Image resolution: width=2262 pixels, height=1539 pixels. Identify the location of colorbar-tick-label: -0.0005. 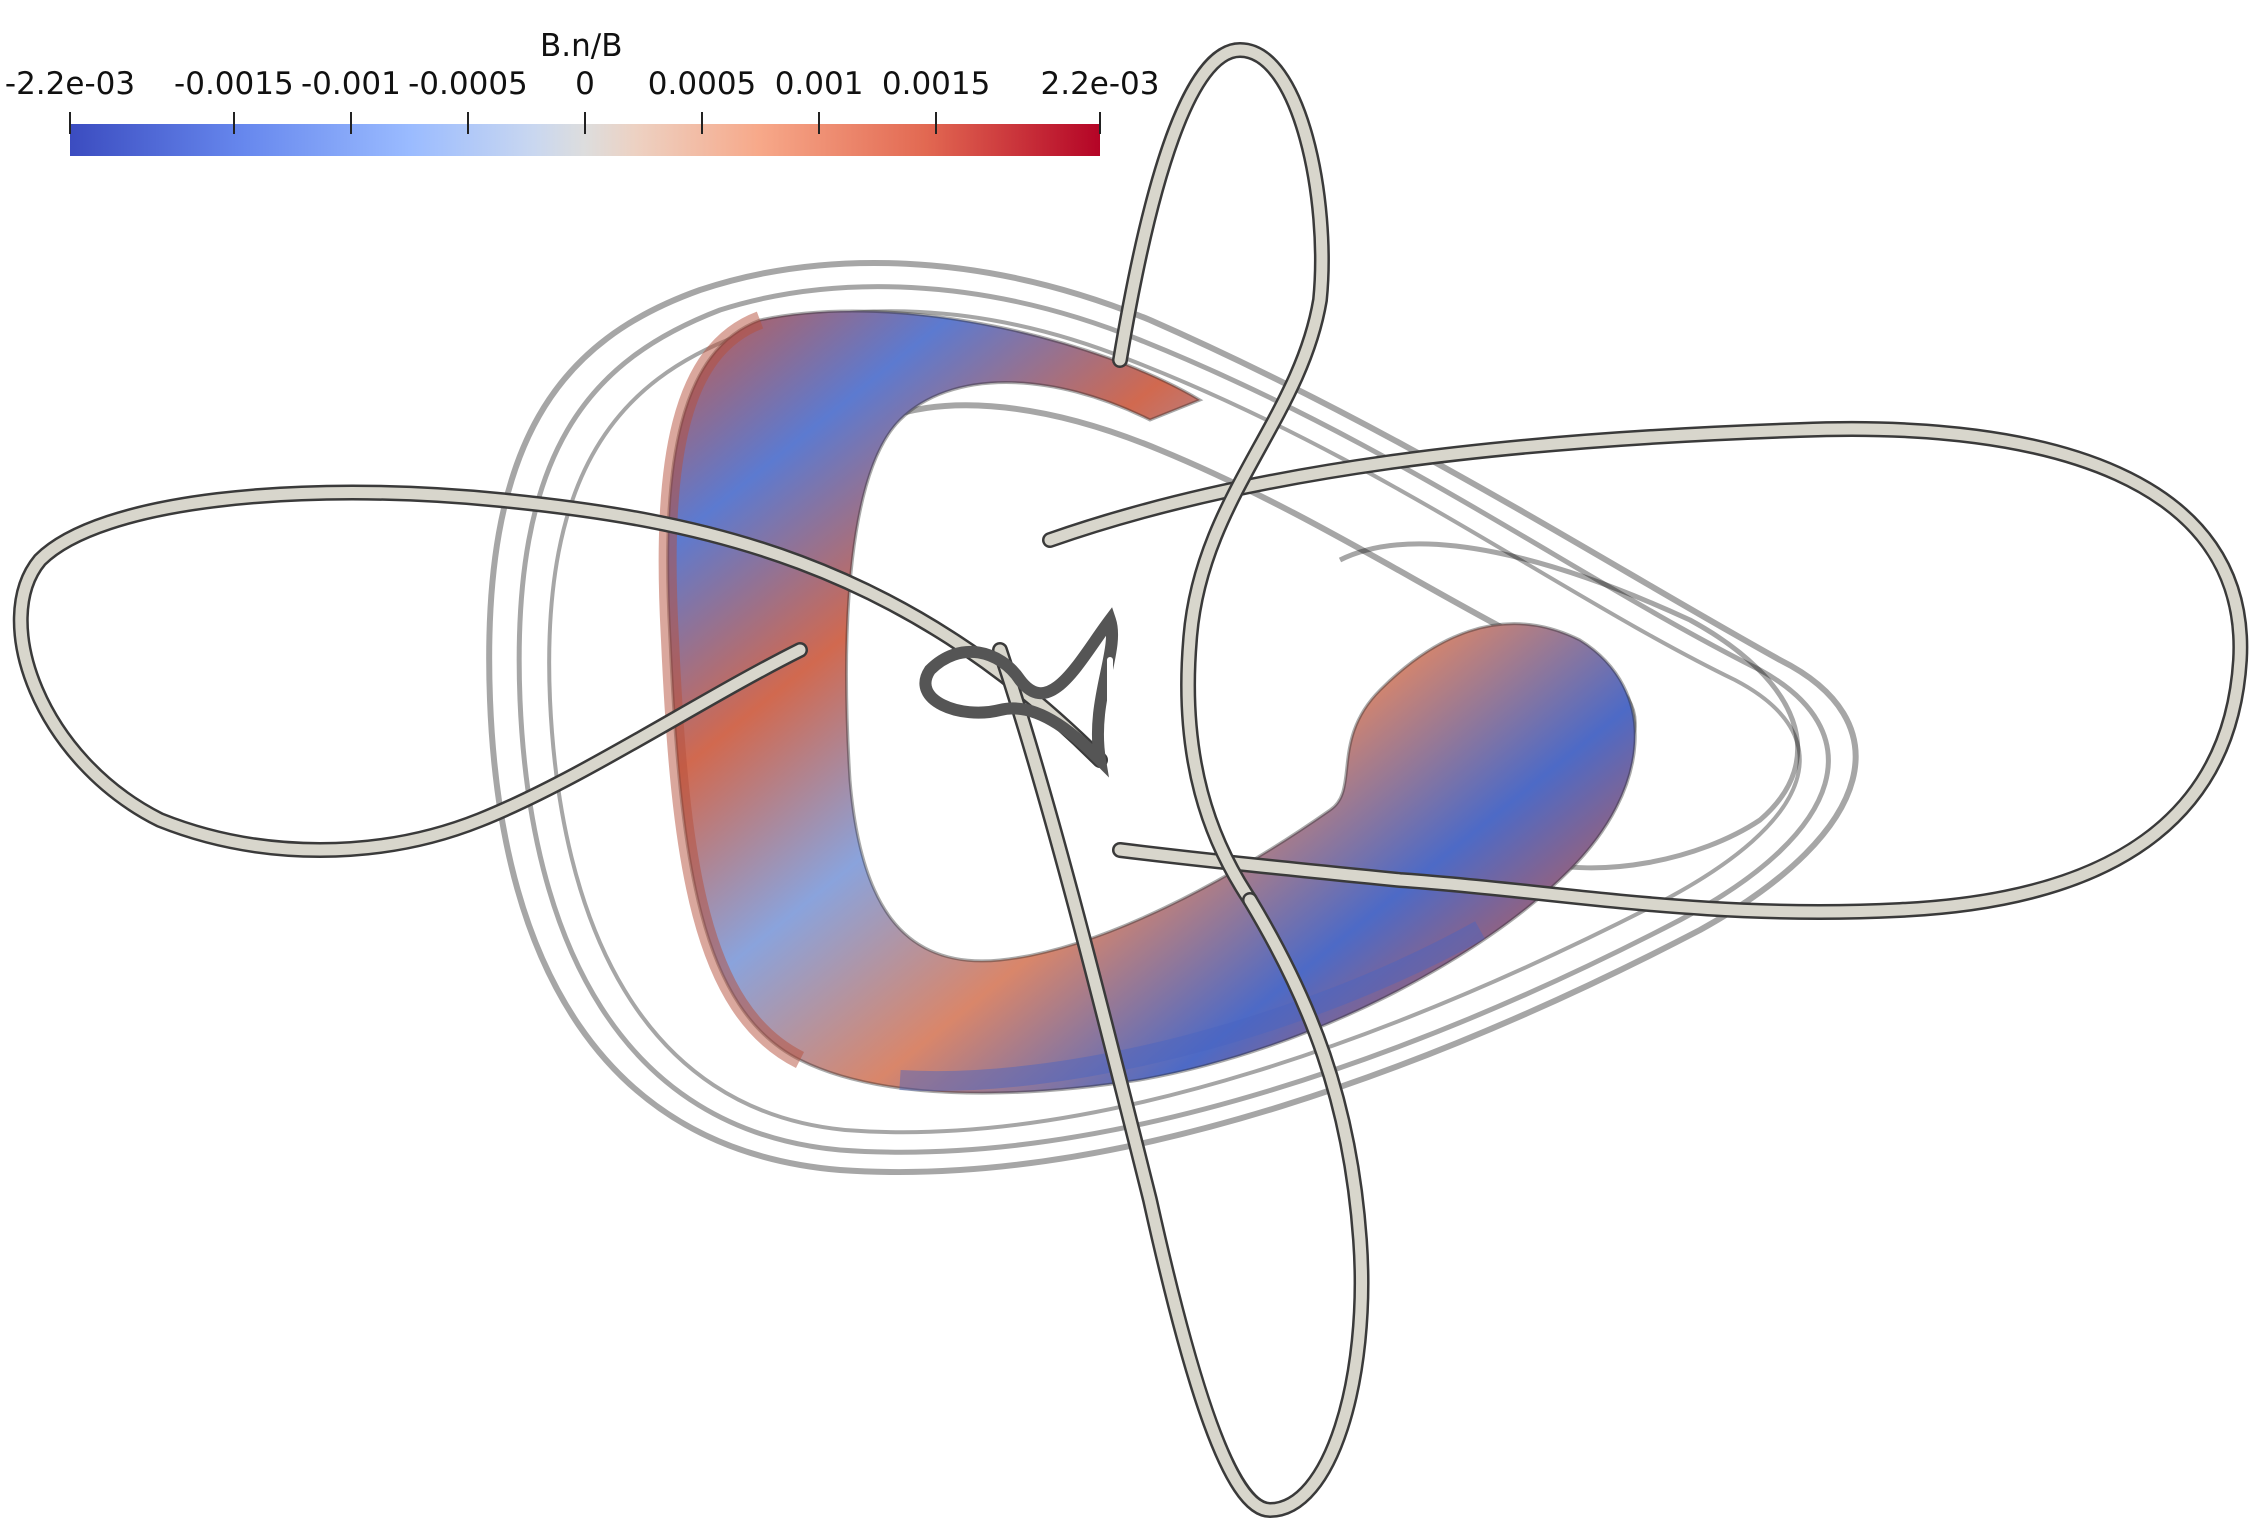
(468, 84).